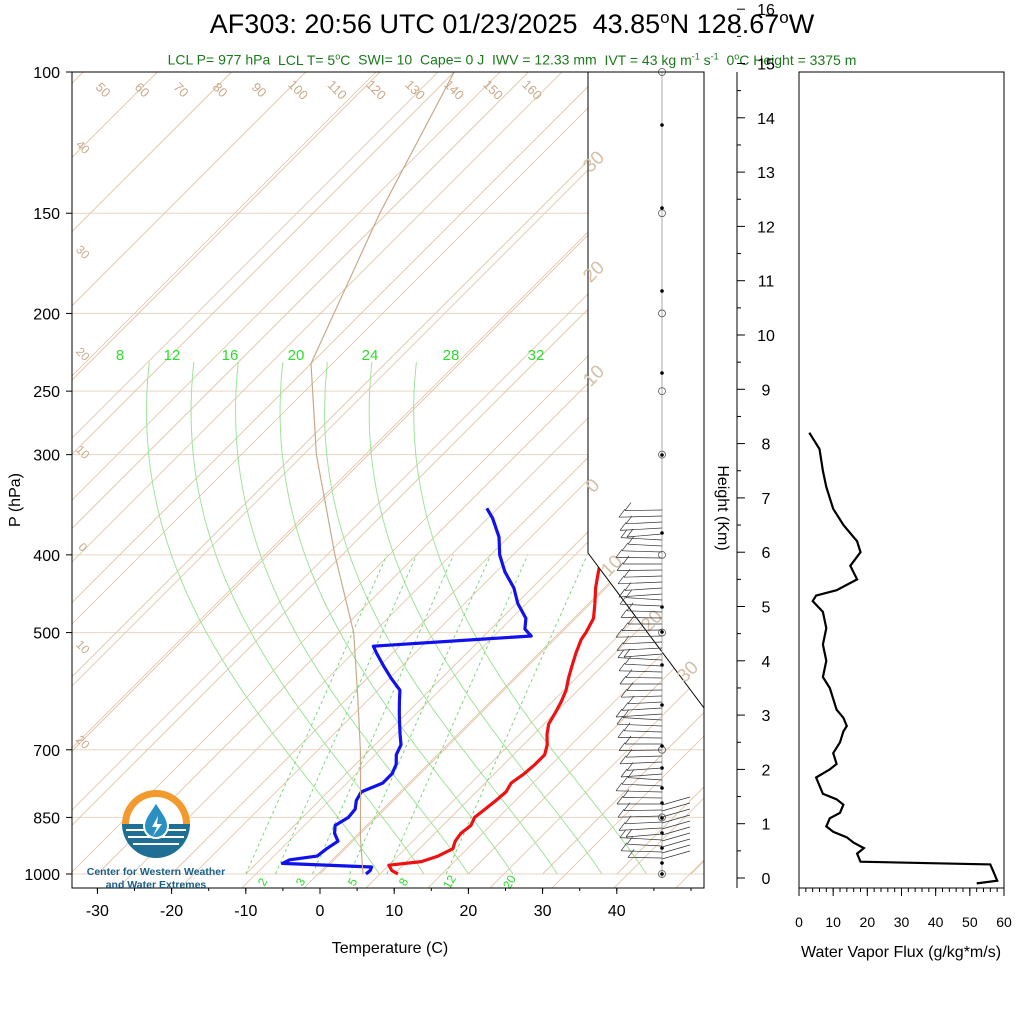 The height and width of the screenshot is (1024, 1024). I want to click on height-tick-label: 15, so click(766, 65).